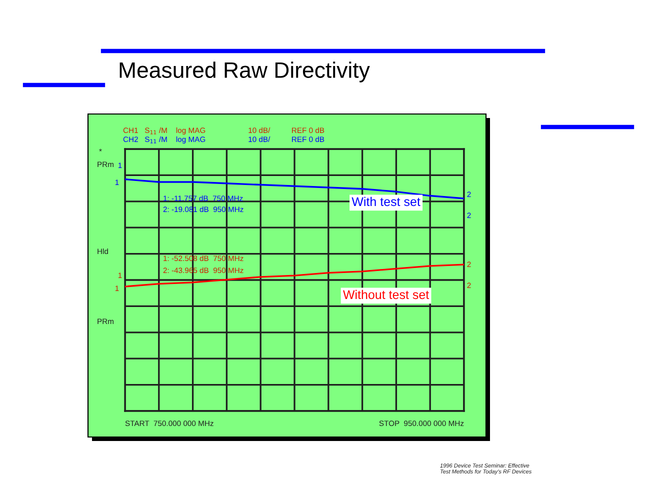 The image size is (645, 502). I want to click on series-label: Without test set, so click(386, 295).